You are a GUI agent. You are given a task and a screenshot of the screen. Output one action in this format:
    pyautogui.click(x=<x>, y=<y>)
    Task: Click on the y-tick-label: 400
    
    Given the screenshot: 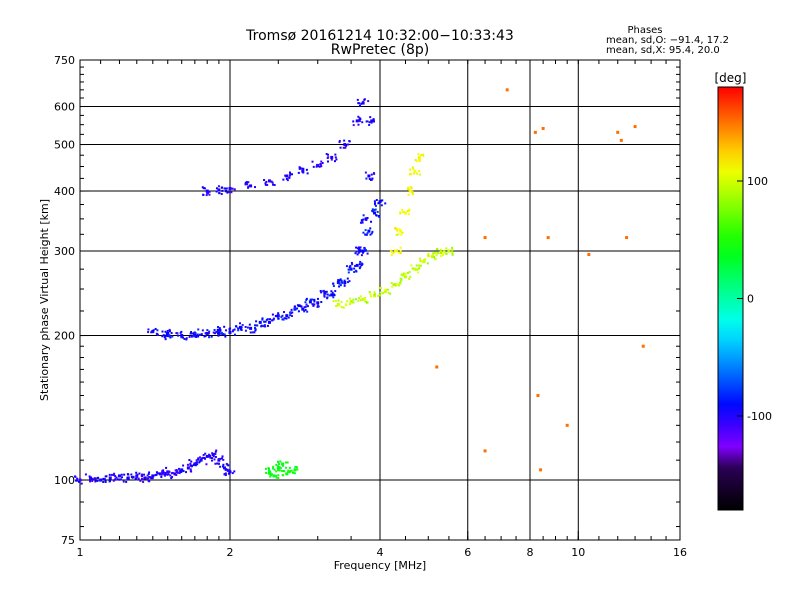 What is the action you would take?
    pyautogui.click(x=64, y=191)
    